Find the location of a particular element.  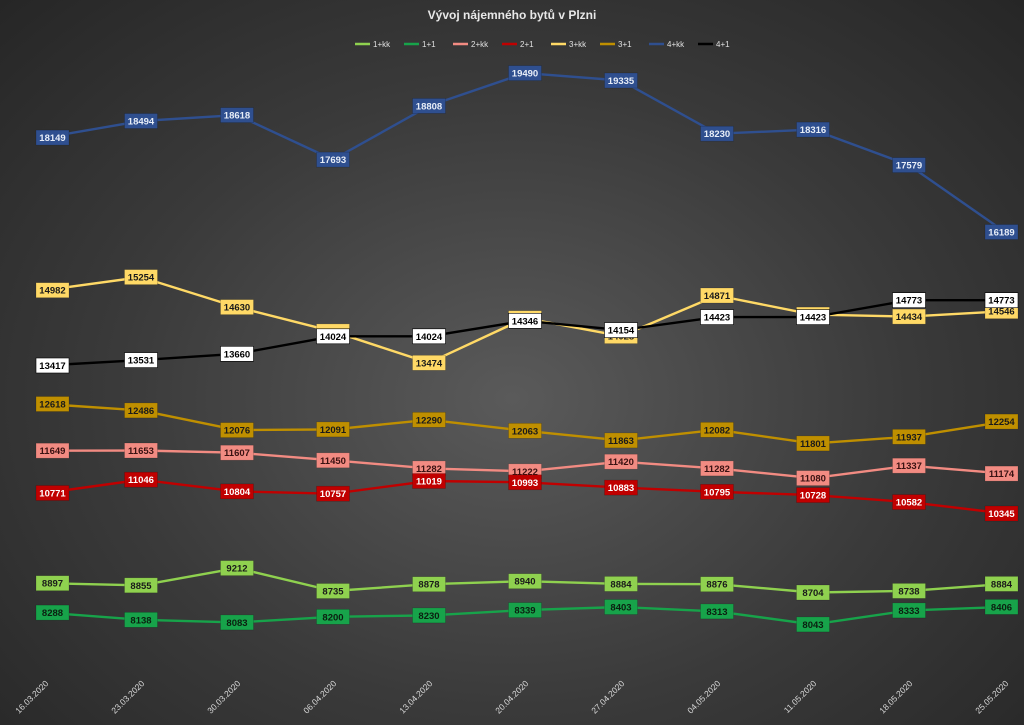

data-label: 12486 is located at coordinates (141, 410).